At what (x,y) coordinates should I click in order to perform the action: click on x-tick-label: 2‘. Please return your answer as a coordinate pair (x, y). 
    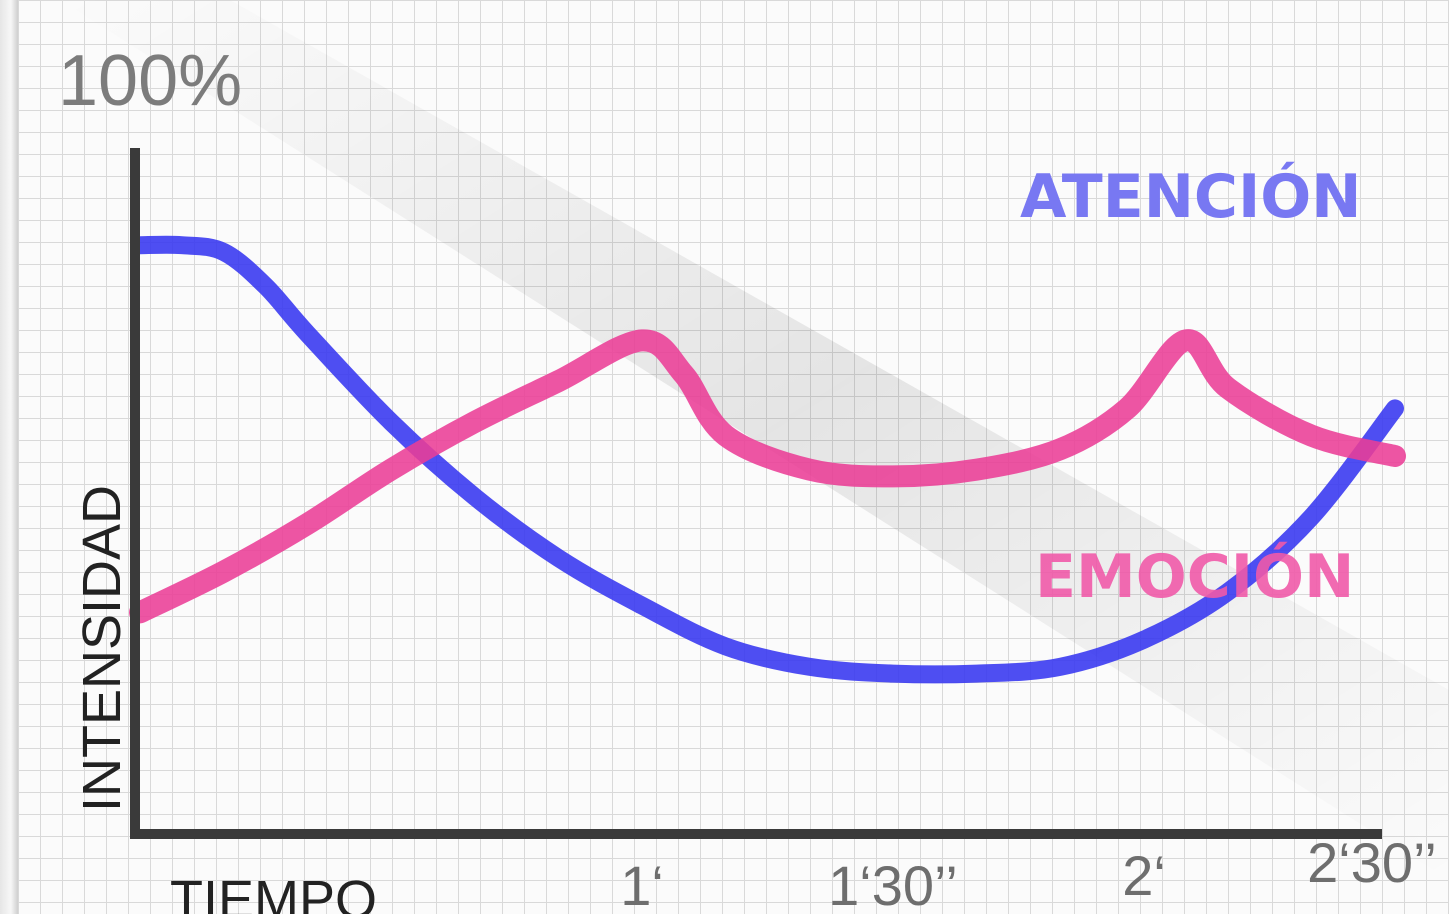
    Looking at the image, I should click on (1144, 875).